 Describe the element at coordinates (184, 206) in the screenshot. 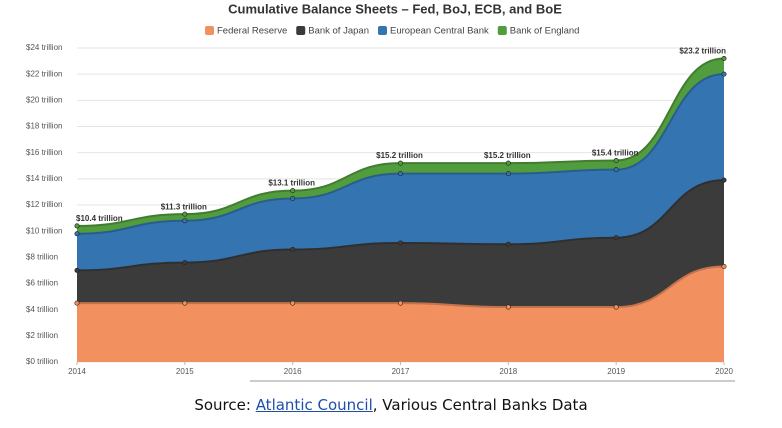

I see `total-label: $11.3 trillion` at that location.